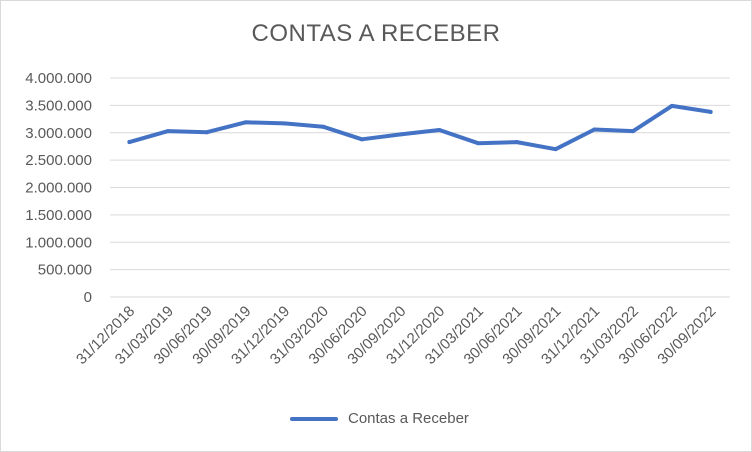 The width and height of the screenshot is (752, 452). What do you see at coordinates (314, 418) in the screenshot?
I see `legend-swatch` at bounding box center [314, 418].